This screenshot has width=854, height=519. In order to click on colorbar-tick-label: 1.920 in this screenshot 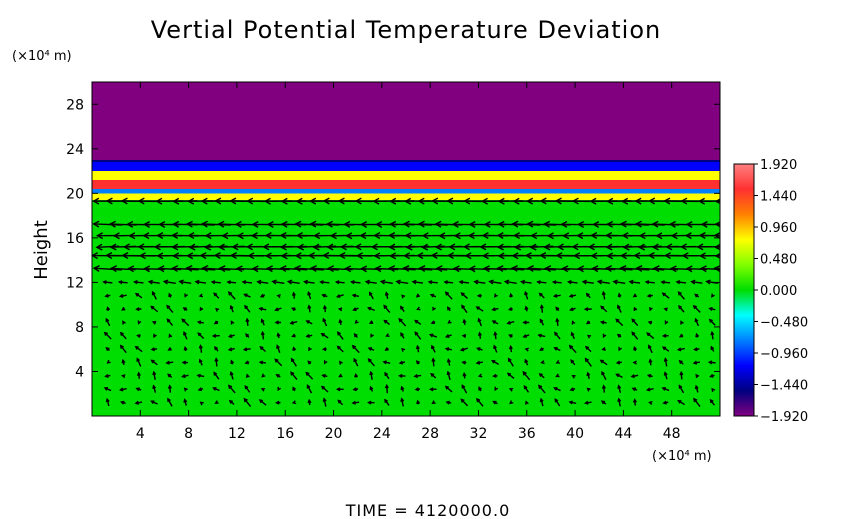, I will do `click(778, 165)`.